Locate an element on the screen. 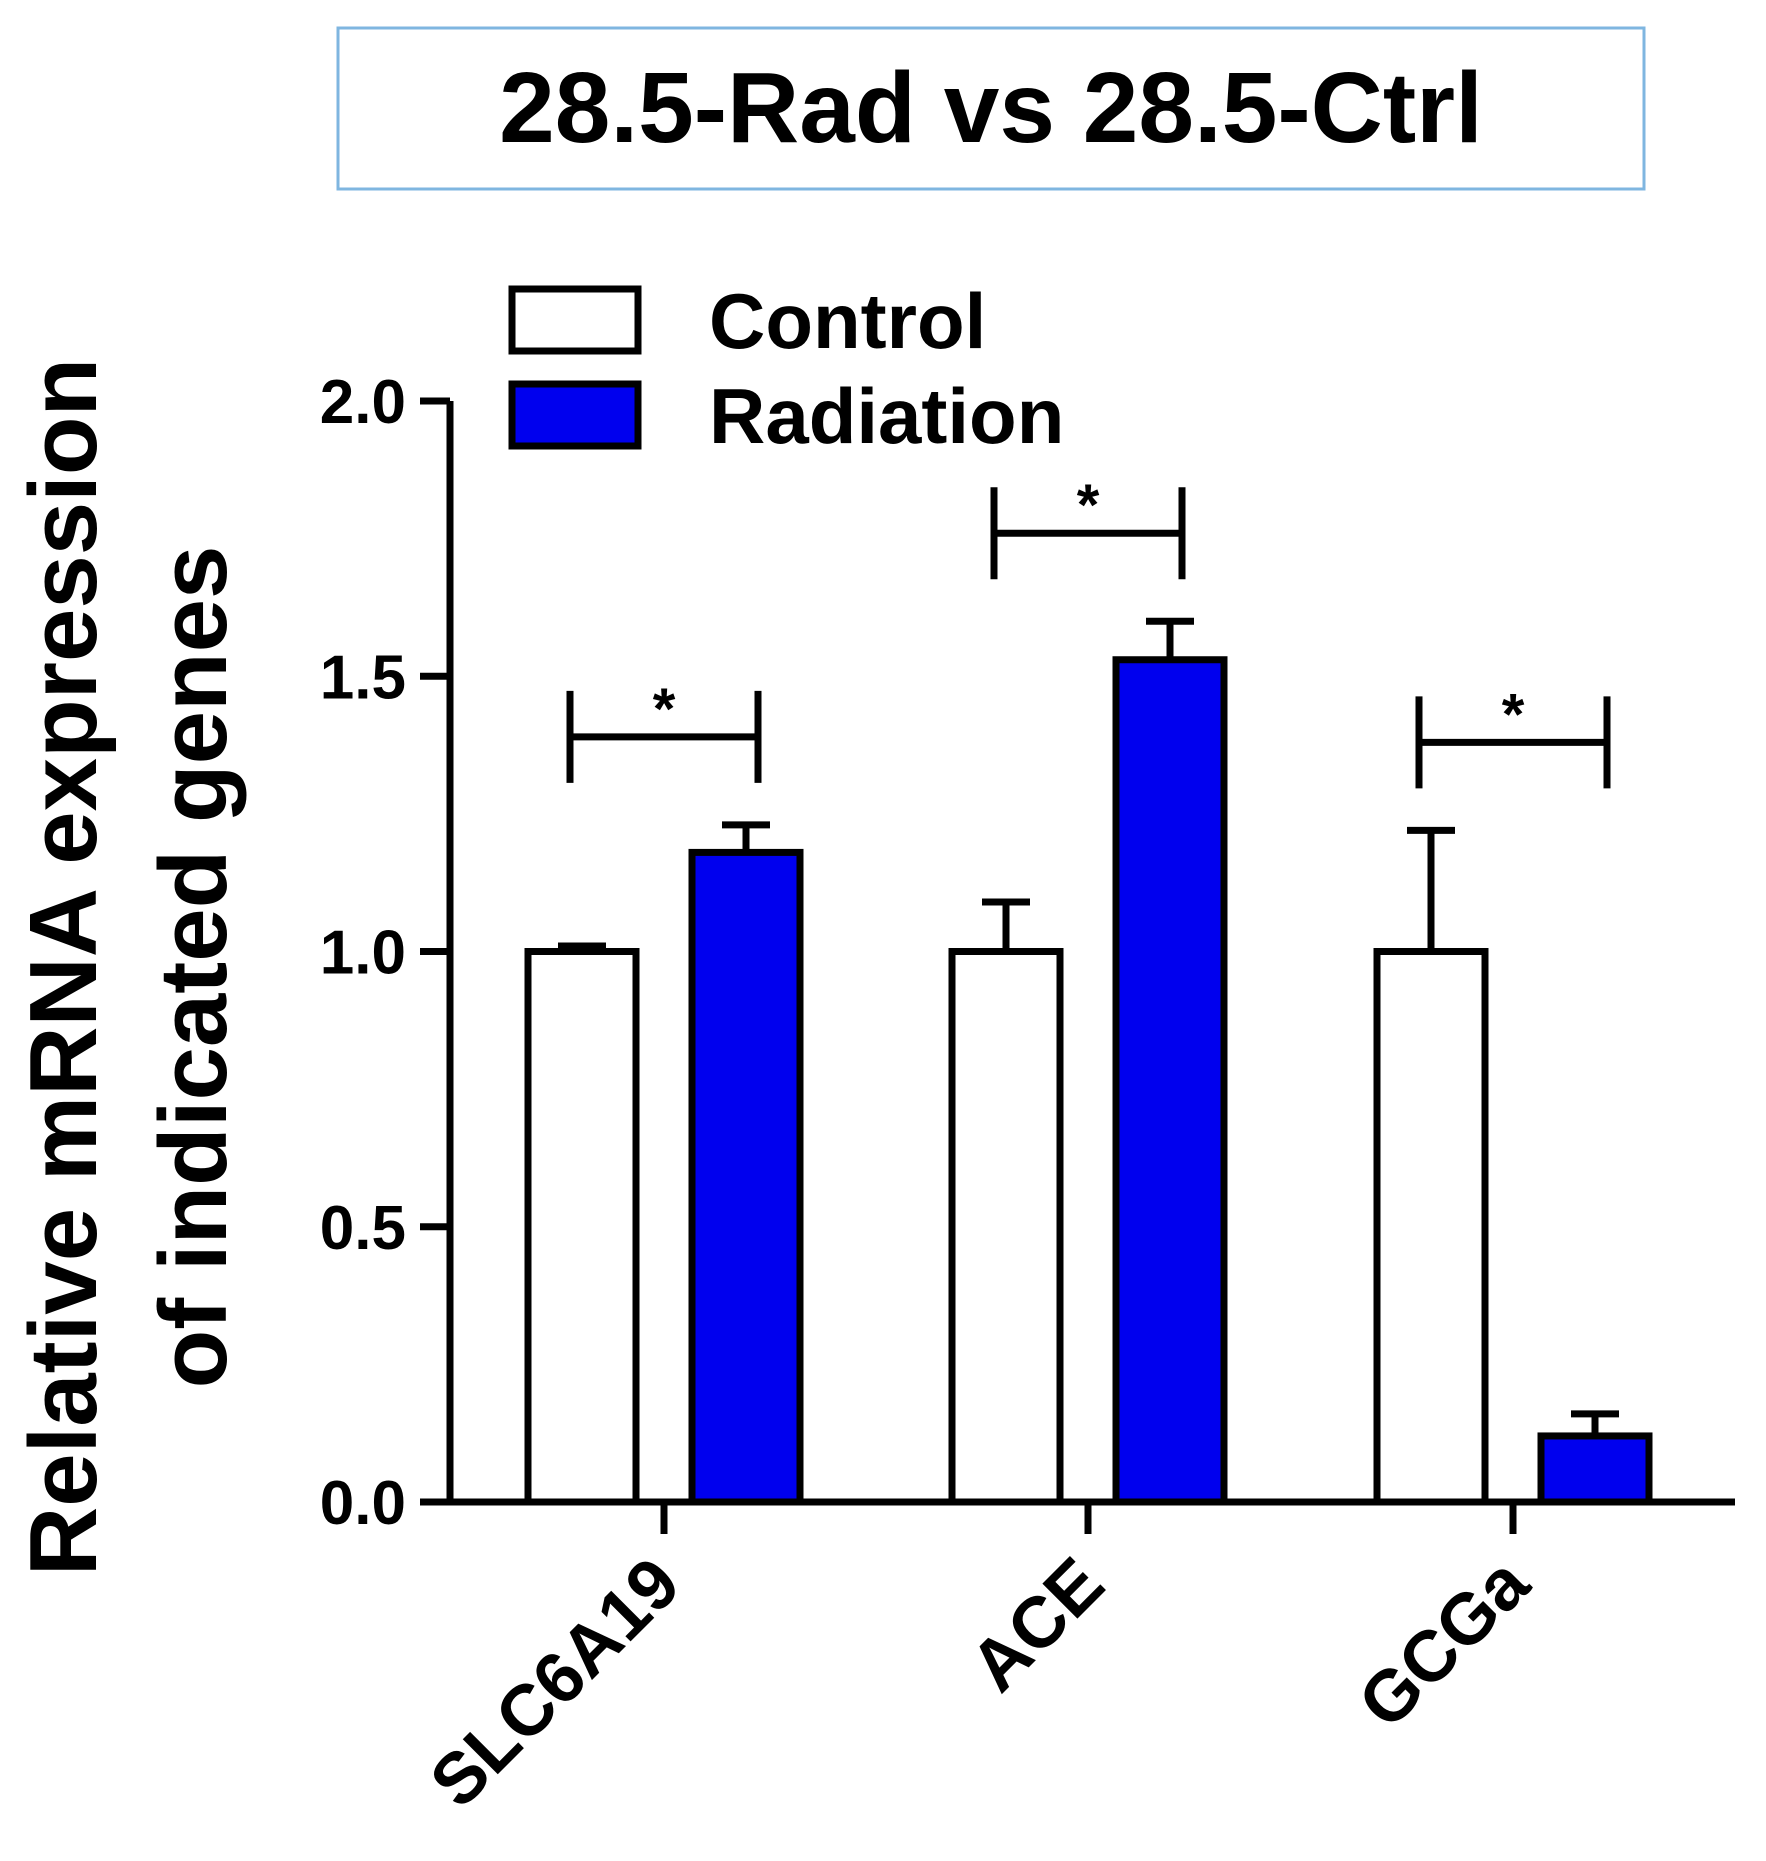 This screenshot has height=1861, width=1766. y-tick-label-0: 0.0 is located at coordinates (363, 1503).